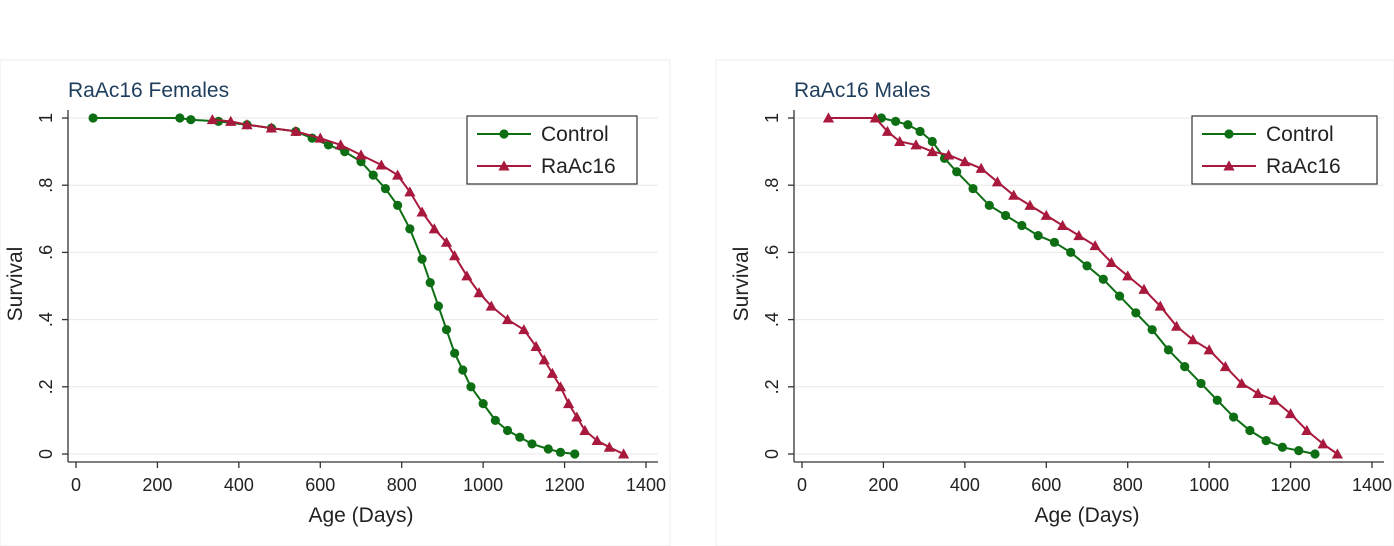 The height and width of the screenshot is (546, 1394). I want to click on x-axis-title: Age (Days), so click(360, 515).